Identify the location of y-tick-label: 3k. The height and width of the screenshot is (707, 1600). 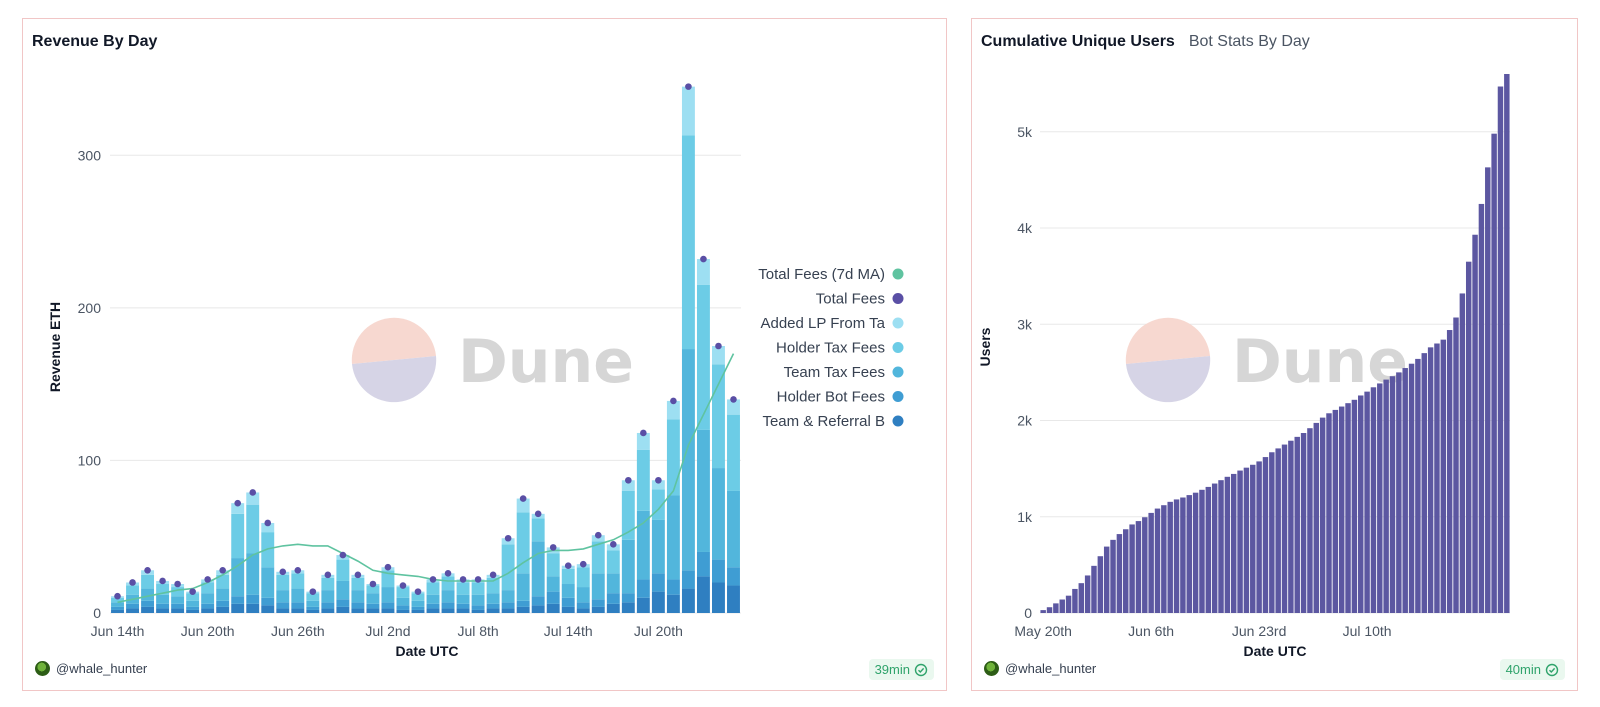
(1025, 324).